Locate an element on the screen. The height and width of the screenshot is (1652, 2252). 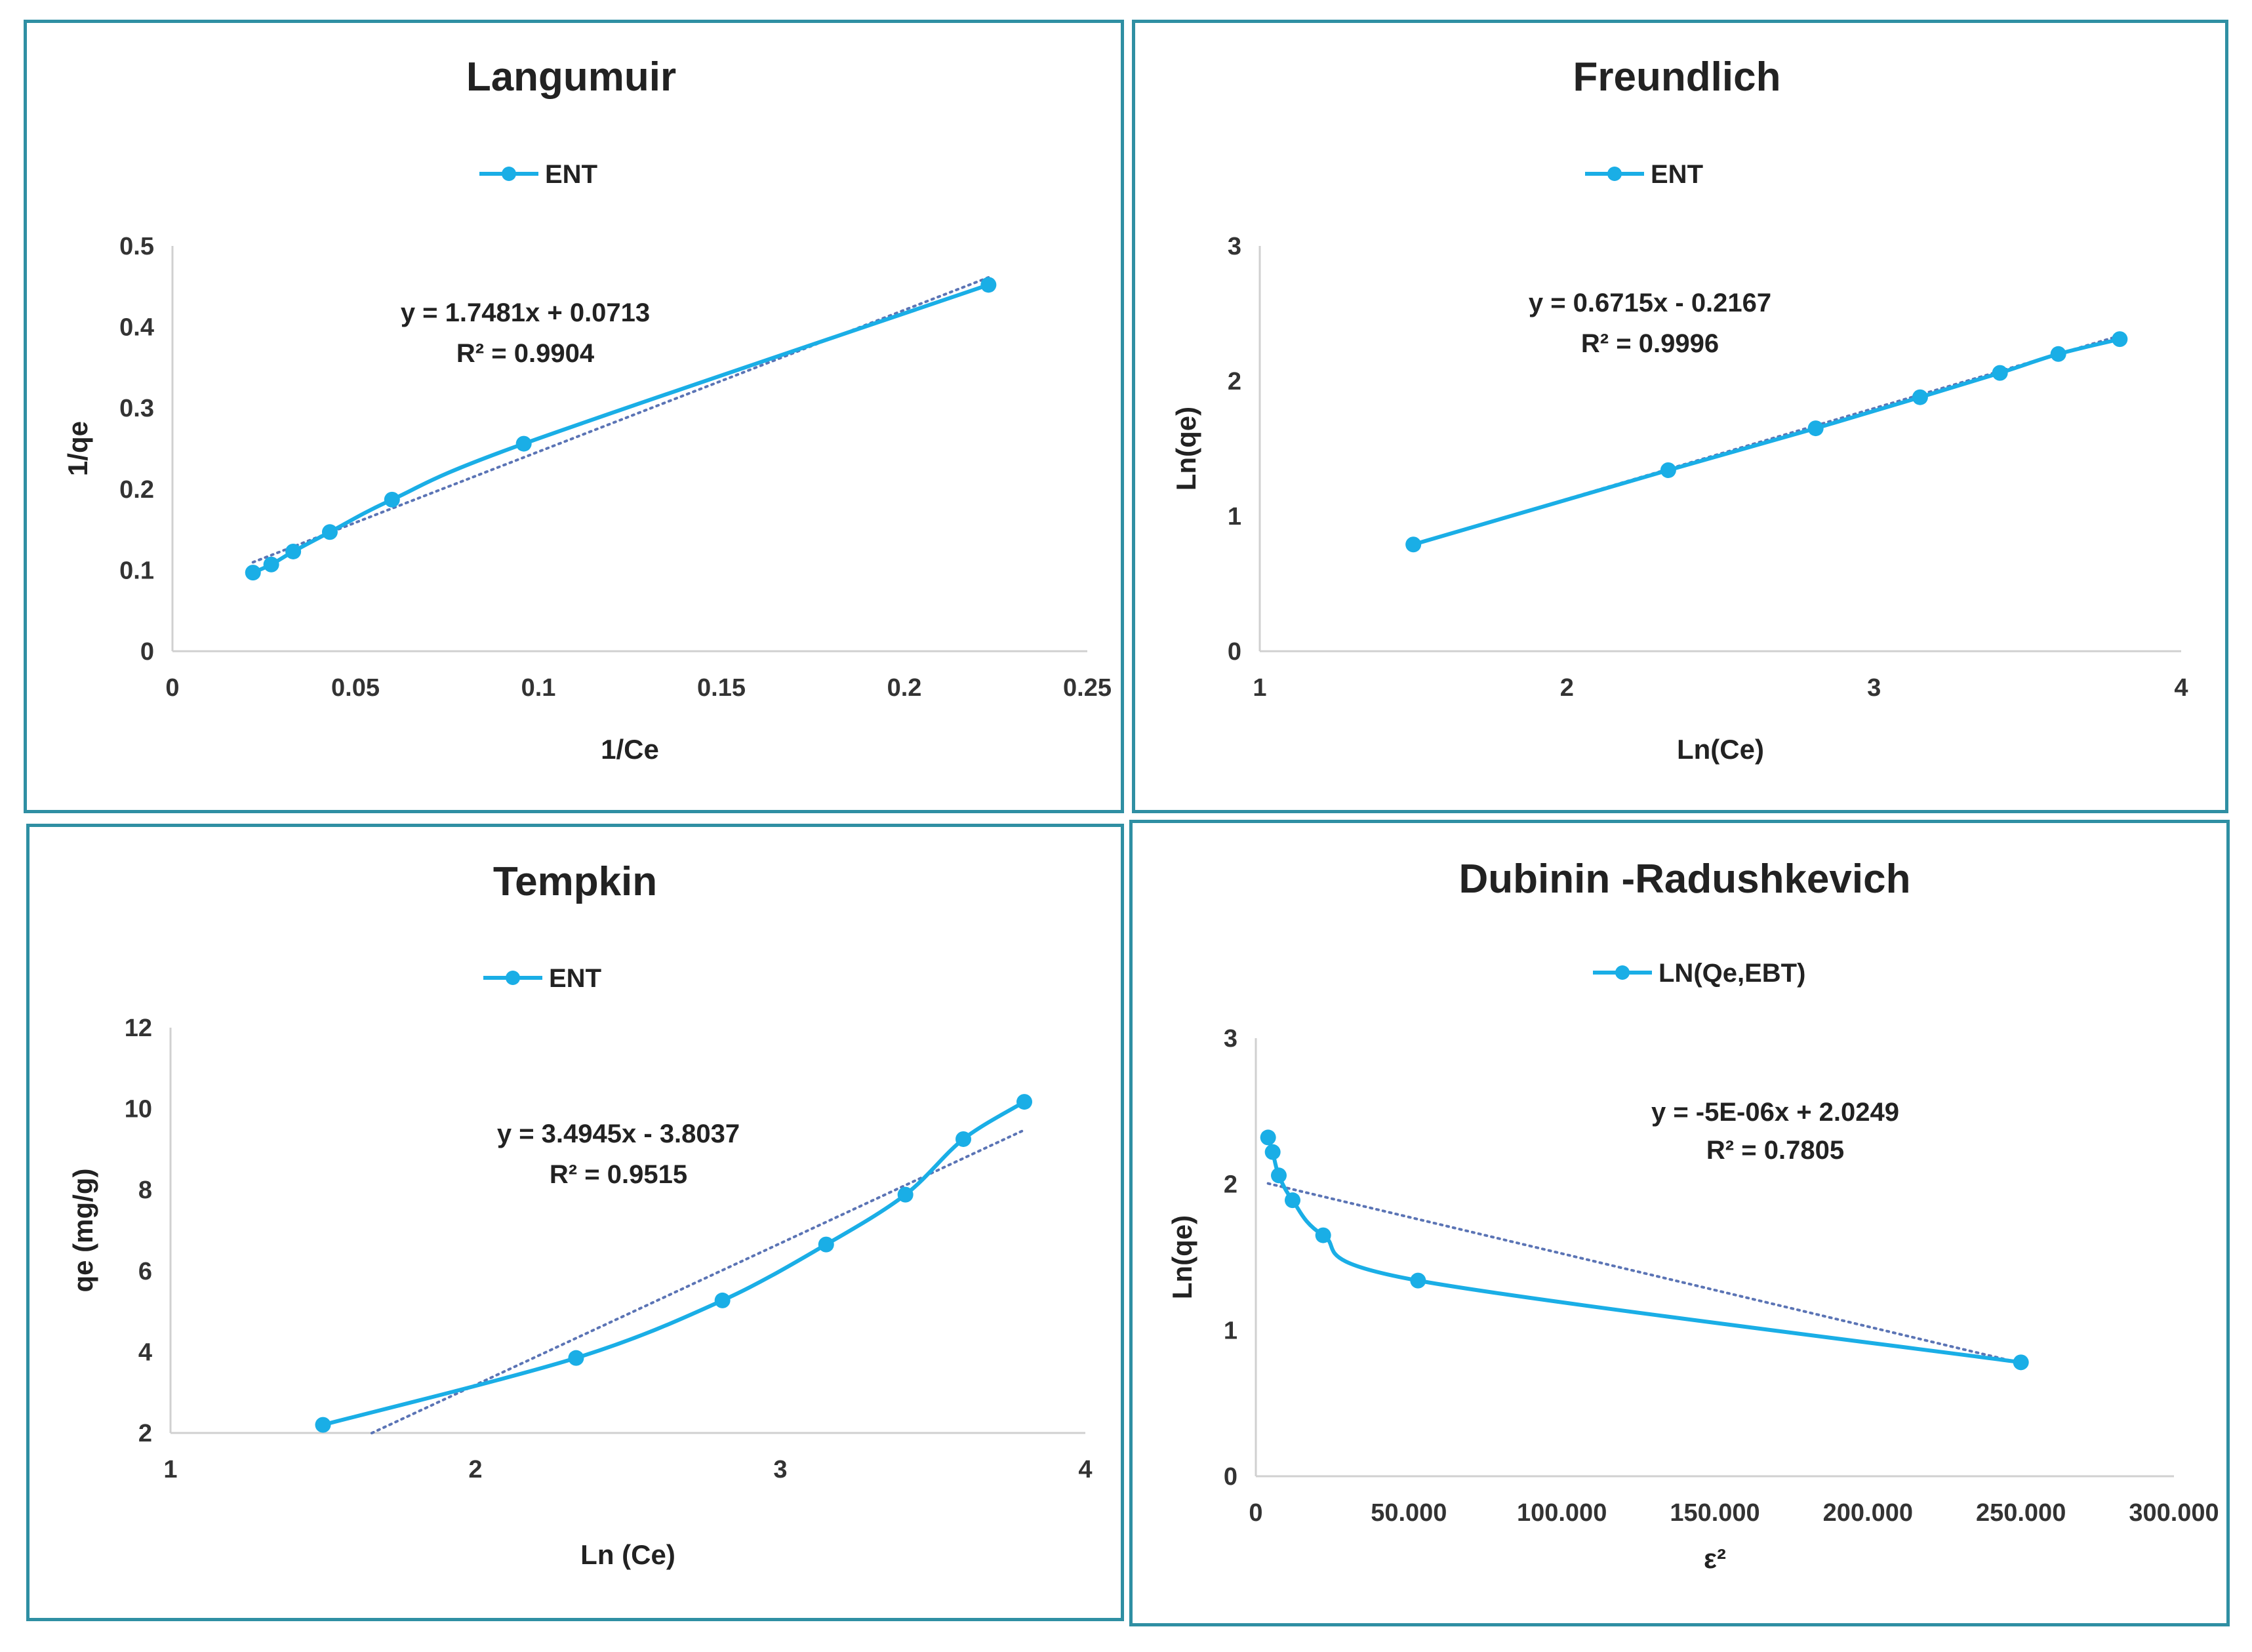
x-tick-label: 250.000 is located at coordinates (2021, 1513).